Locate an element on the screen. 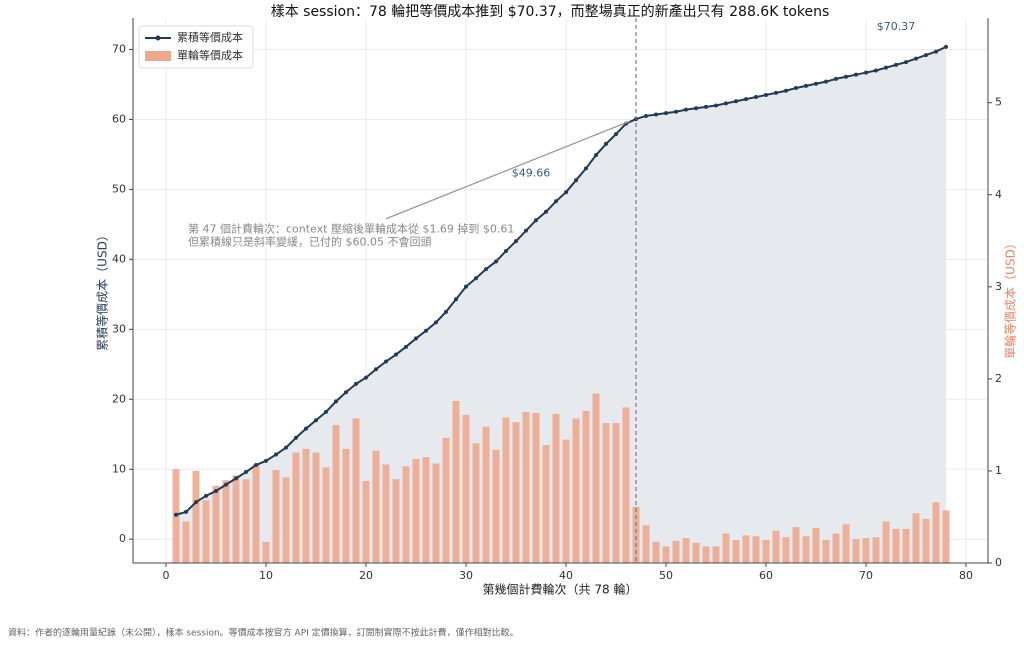 The image size is (1024, 649). x-tick-label: 80 is located at coordinates (966, 575).